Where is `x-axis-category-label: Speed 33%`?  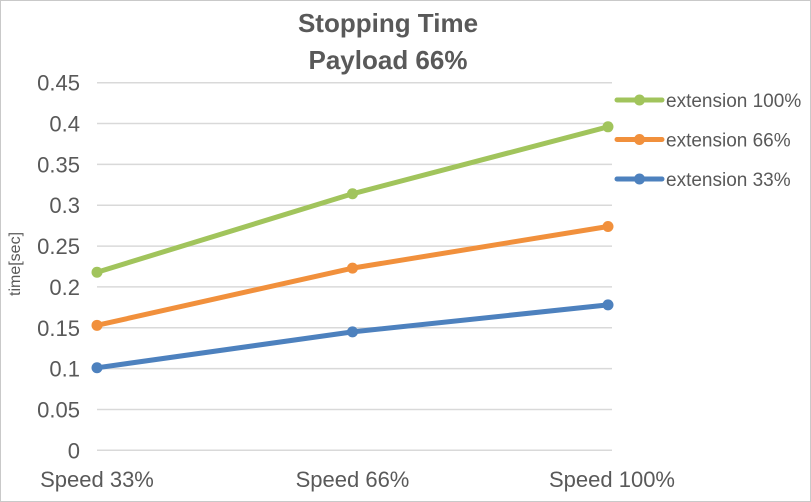 x-axis-category-label: Speed 33% is located at coordinates (97, 479).